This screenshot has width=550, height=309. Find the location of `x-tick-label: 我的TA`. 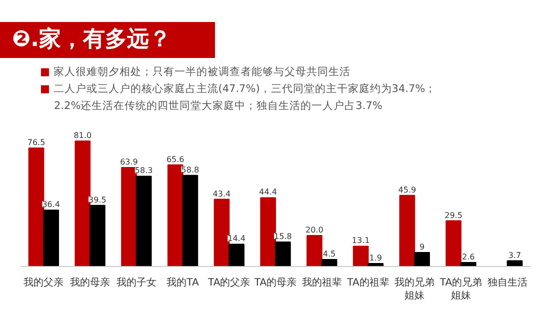

x-tick-label: 我的TA is located at coordinates (183, 282).